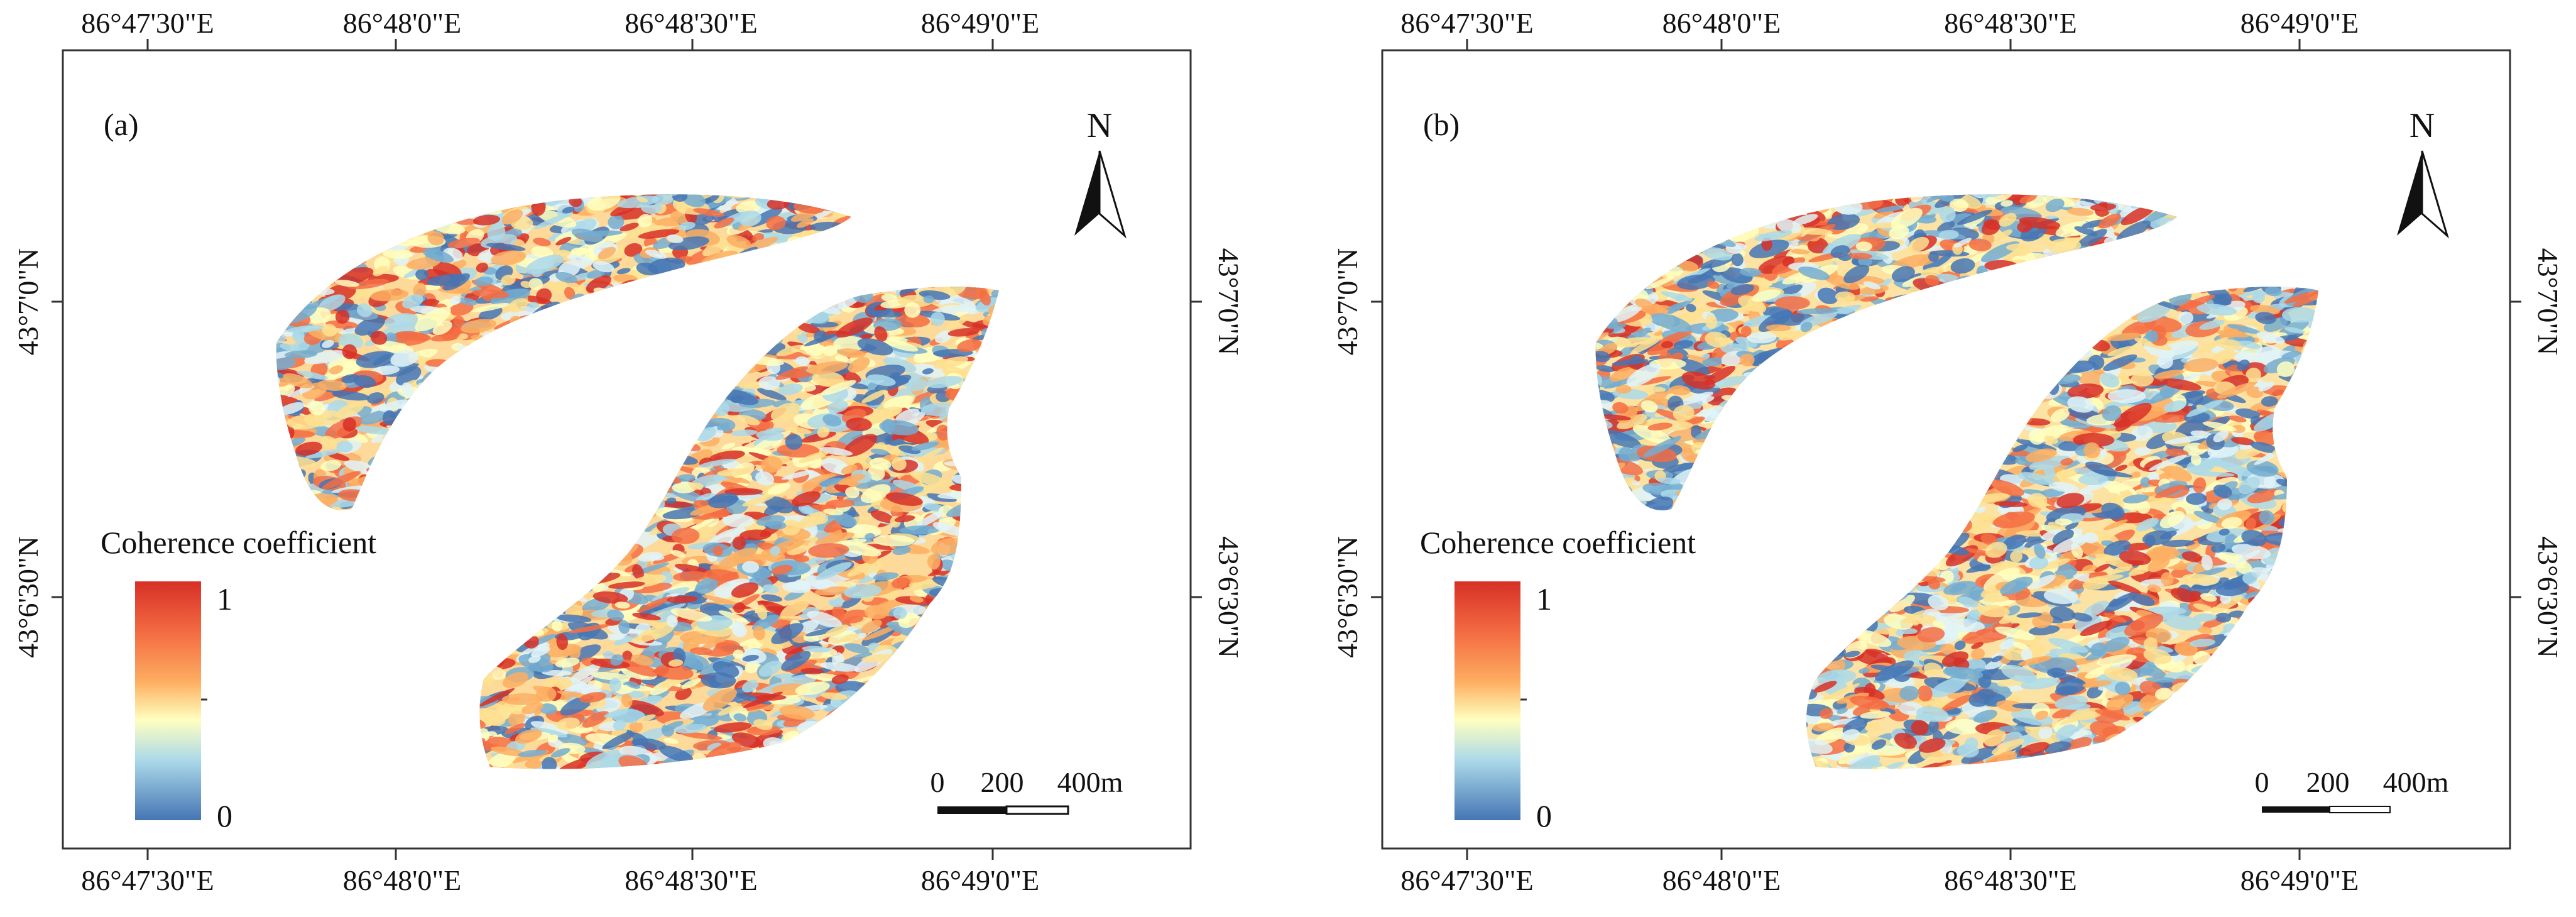  I want to click on panel-b-north-label: N, so click(2422, 125).